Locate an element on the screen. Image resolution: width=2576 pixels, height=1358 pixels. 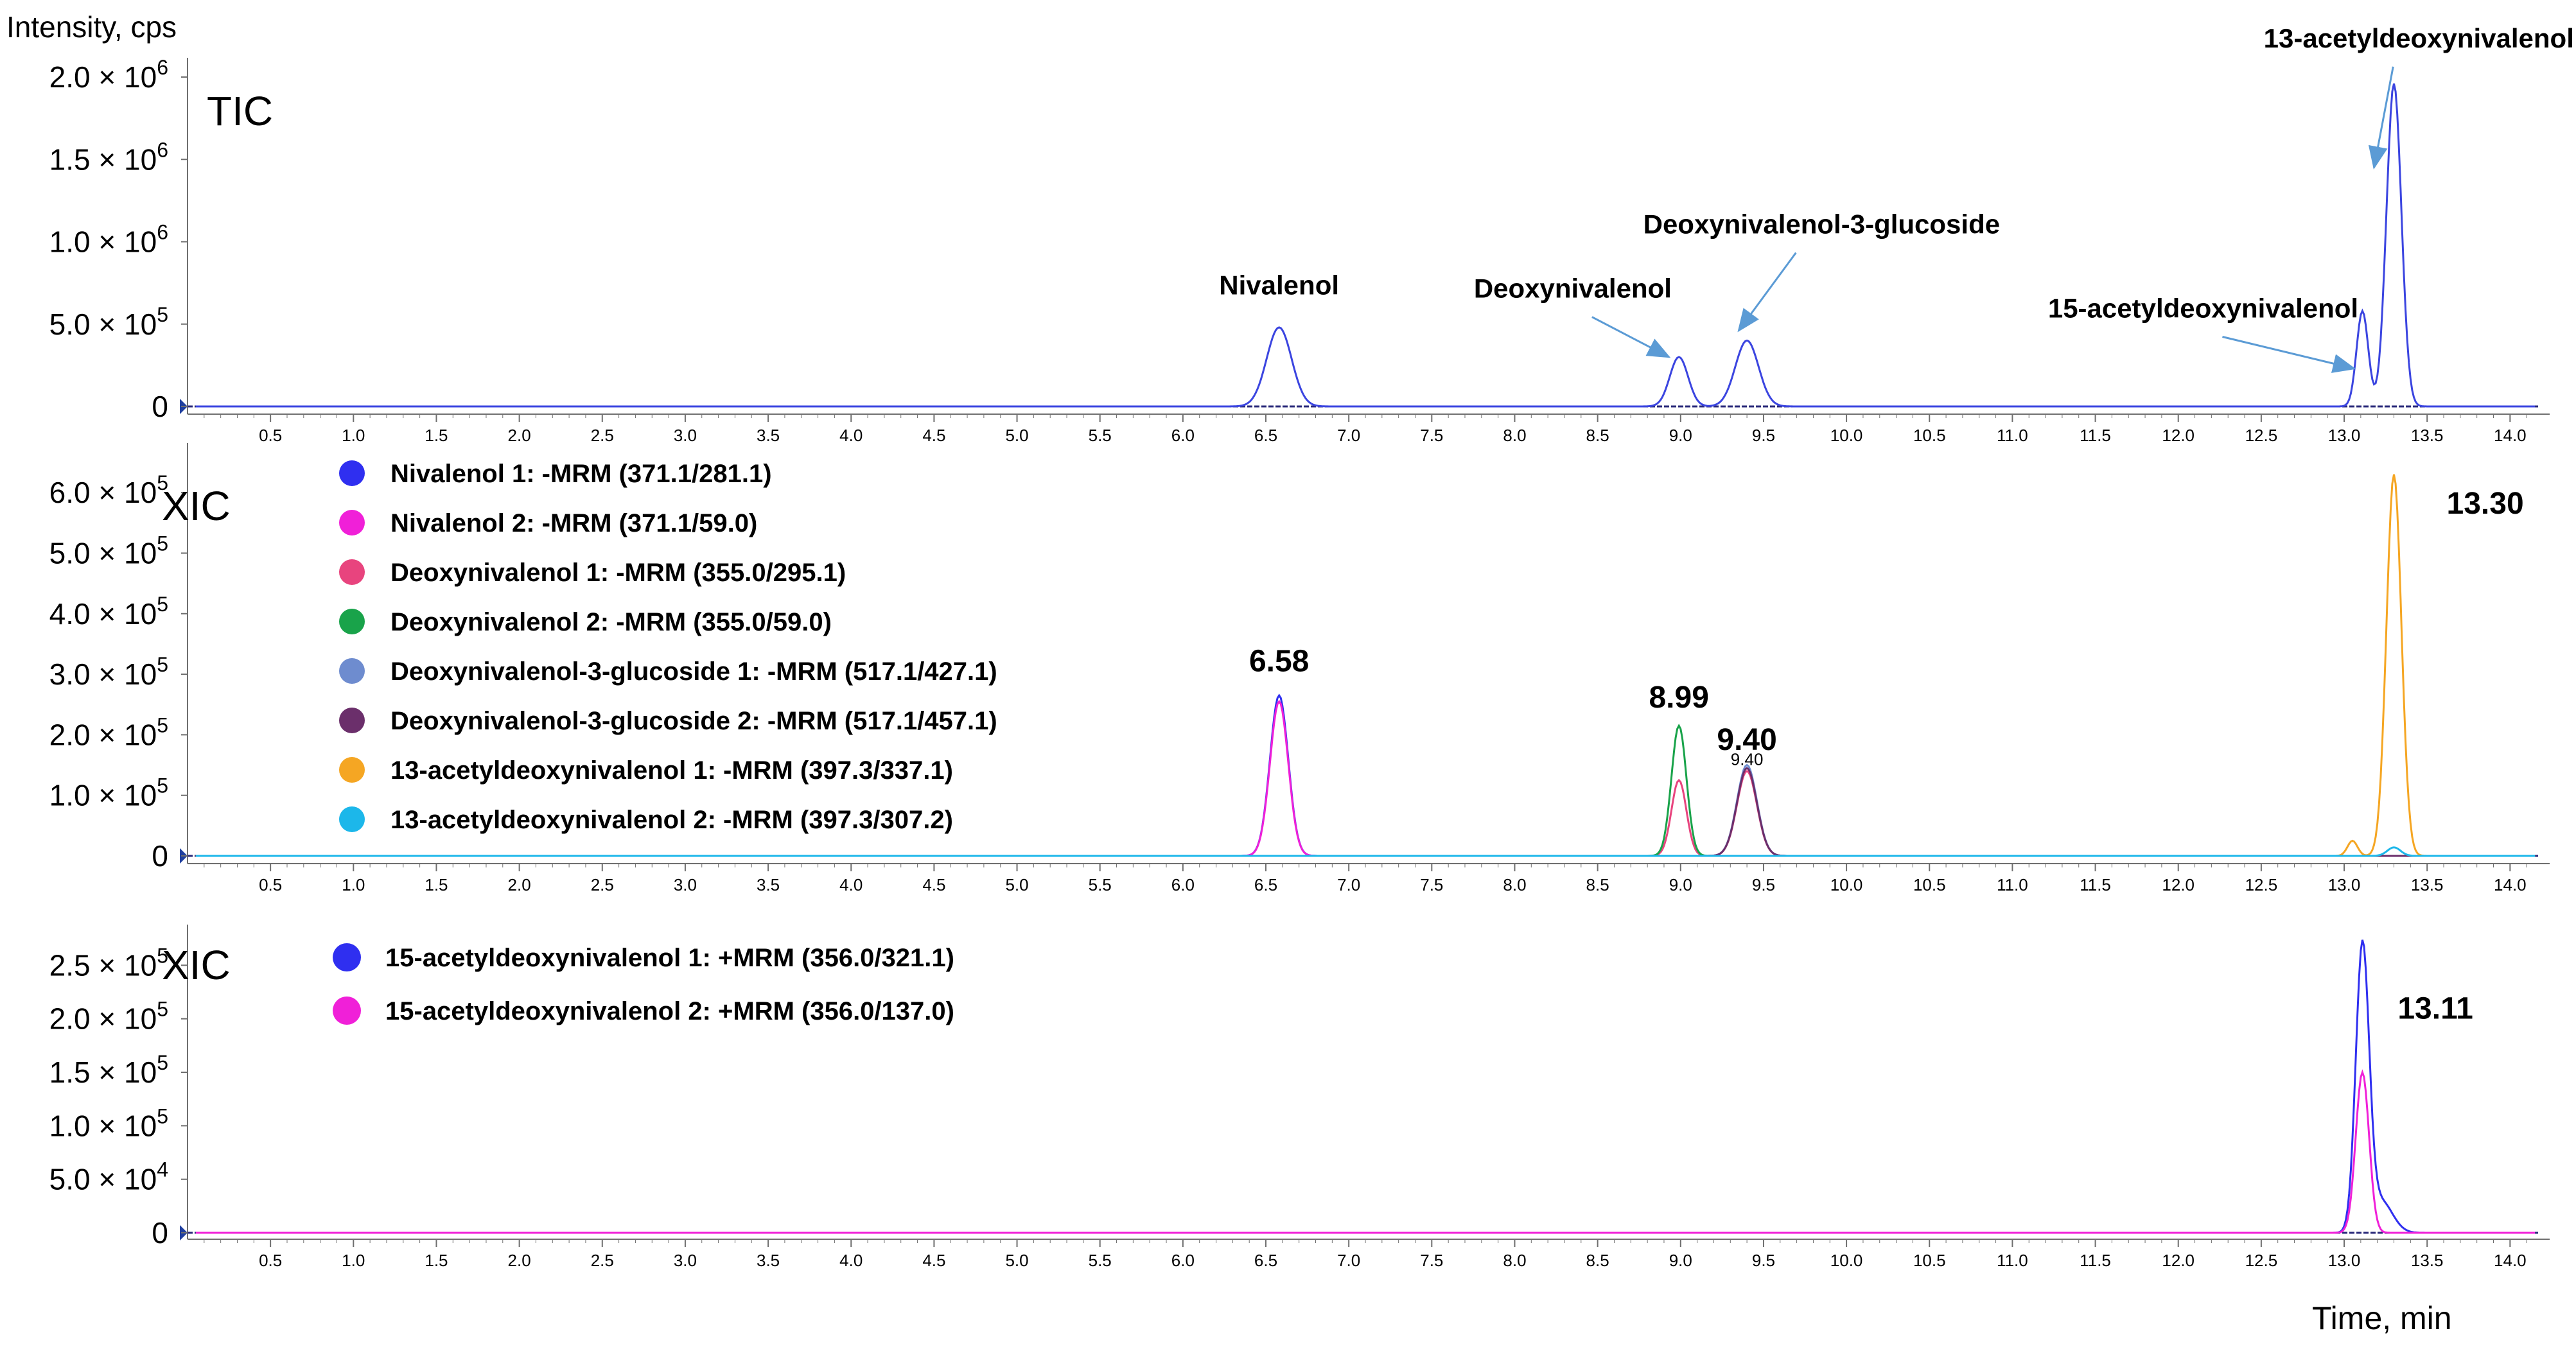
peak-rt-label: 8.99 is located at coordinates (1678, 698).